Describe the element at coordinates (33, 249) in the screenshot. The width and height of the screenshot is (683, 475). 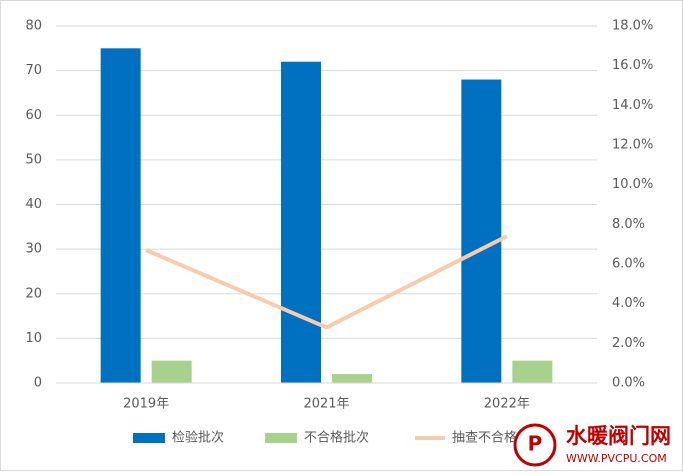
I see `y-tick-label: 30` at that location.